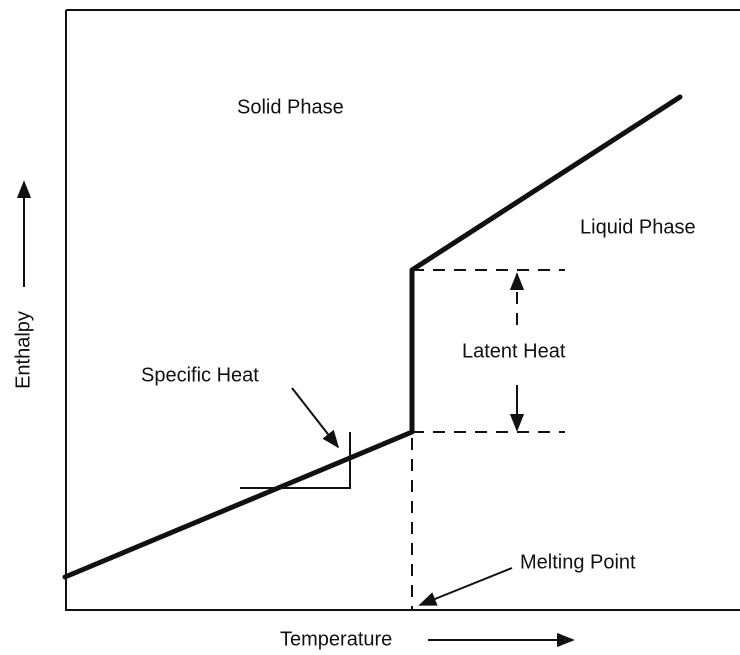 This screenshot has width=740, height=655. Describe the element at coordinates (514, 351) in the screenshot. I see `annotation: Latent Heat` at that location.